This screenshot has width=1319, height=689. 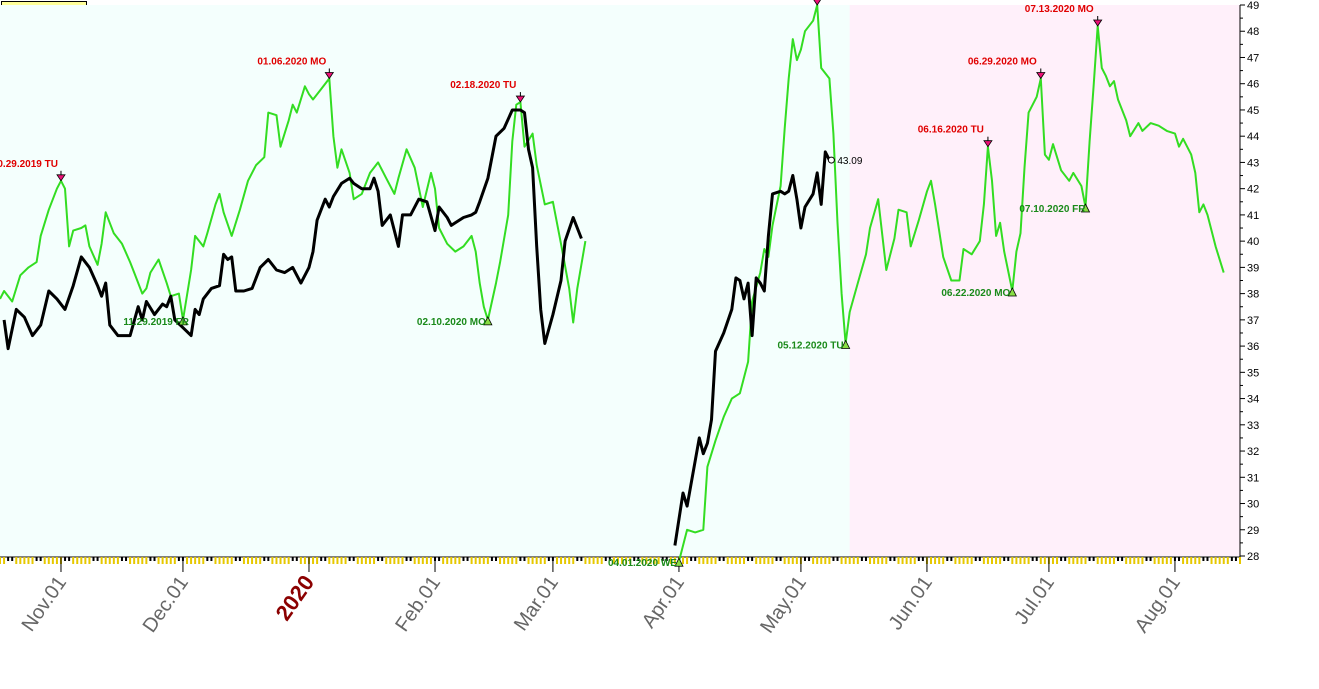 What do you see at coordinates (1253, 163) in the screenshot?
I see `y-tick-label: 43` at bounding box center [1253, 163].